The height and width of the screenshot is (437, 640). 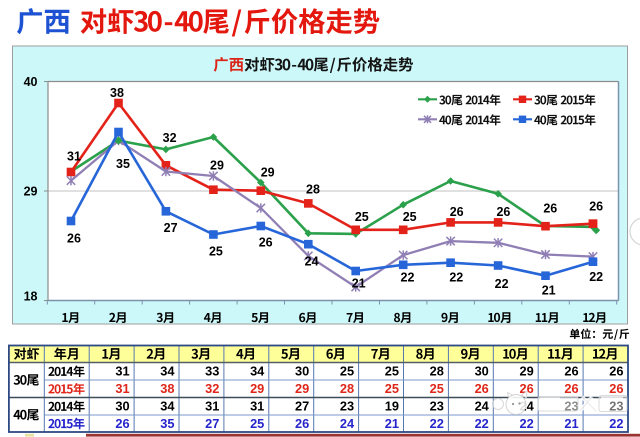 What do you see at coordinates (31, 82) in the screenshot?
I see `svg-text: 40` at bounding box center [31, 82].